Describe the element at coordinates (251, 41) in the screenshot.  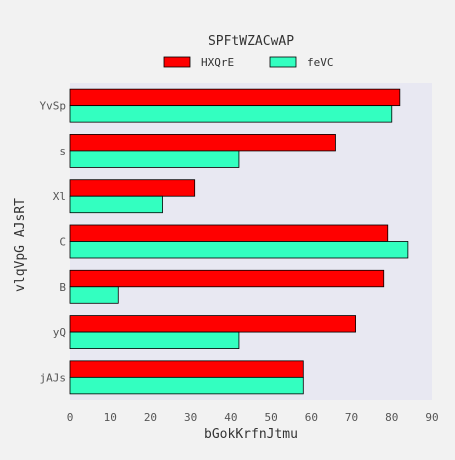
I see `chart-title: SPFtWZACwAP` at that location.